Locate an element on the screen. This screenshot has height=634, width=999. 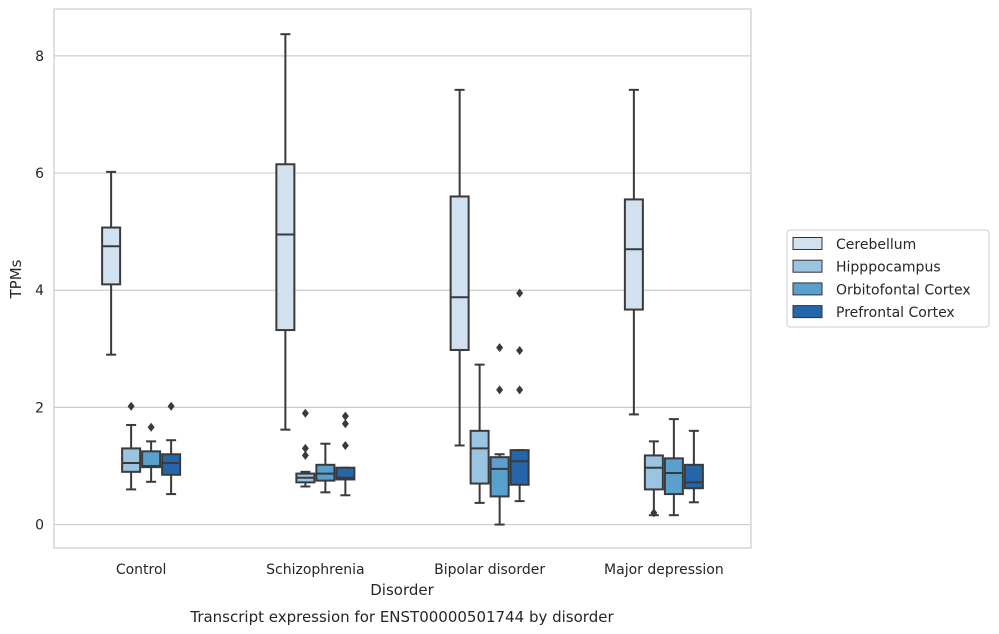
x-axis-label: Disorder is located at coordinates (402, 590).